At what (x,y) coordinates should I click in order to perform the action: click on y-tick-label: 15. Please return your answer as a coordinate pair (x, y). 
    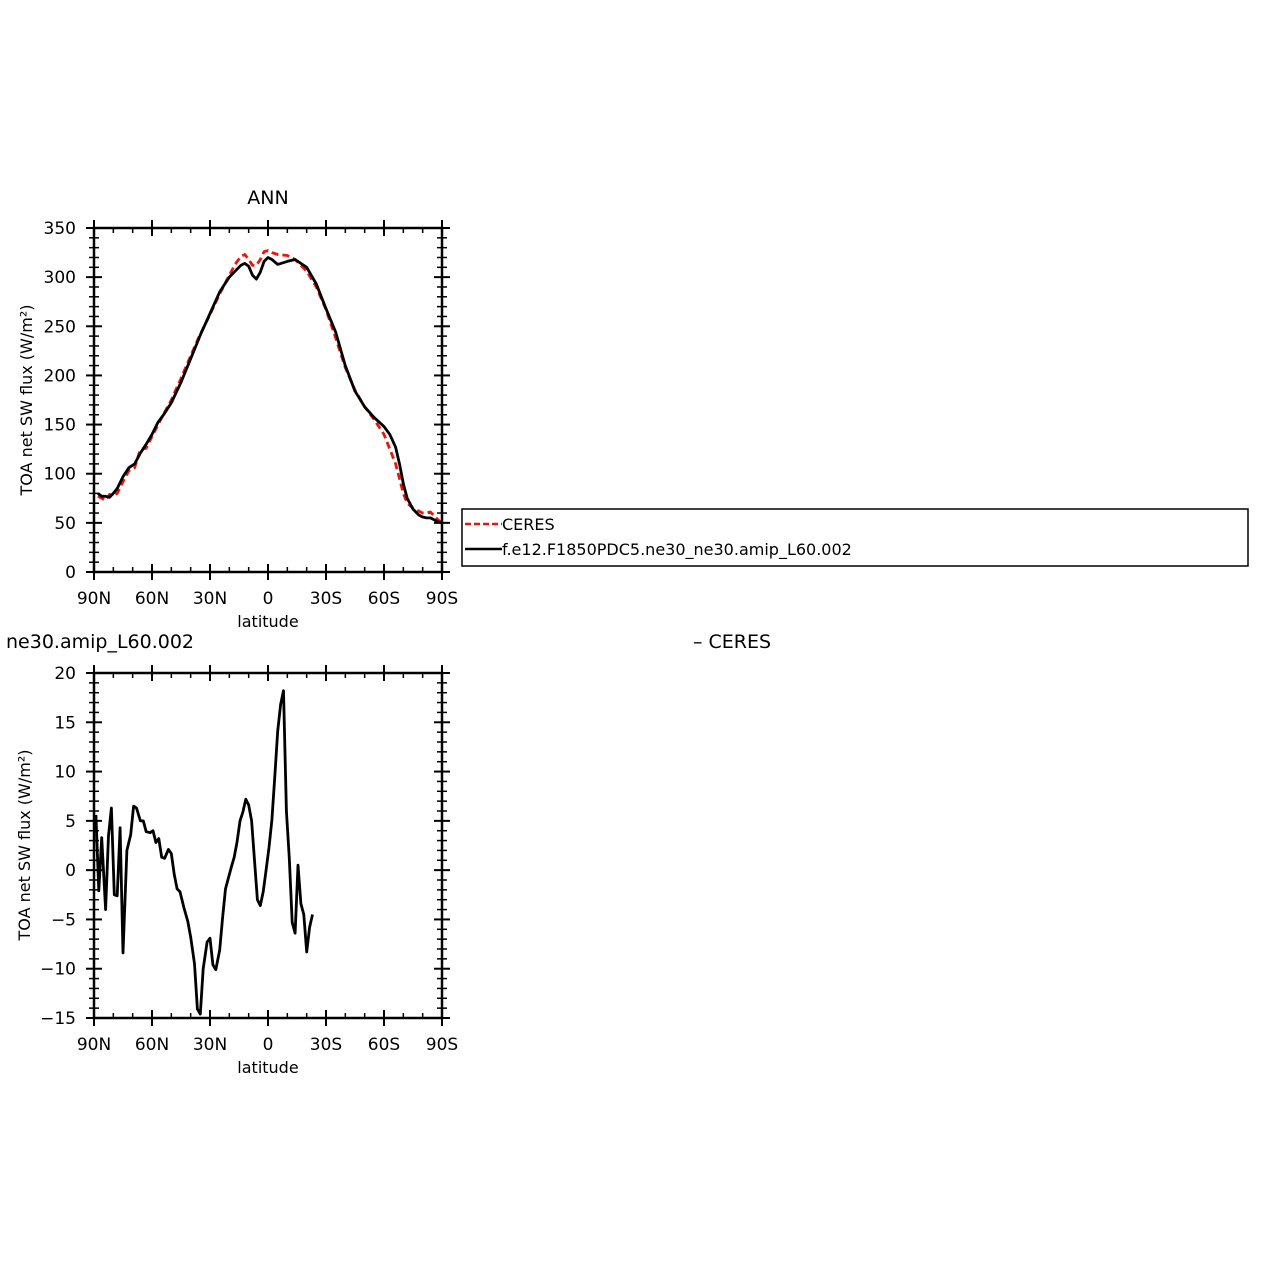
    Looking at the image, I should click on (65, 723).